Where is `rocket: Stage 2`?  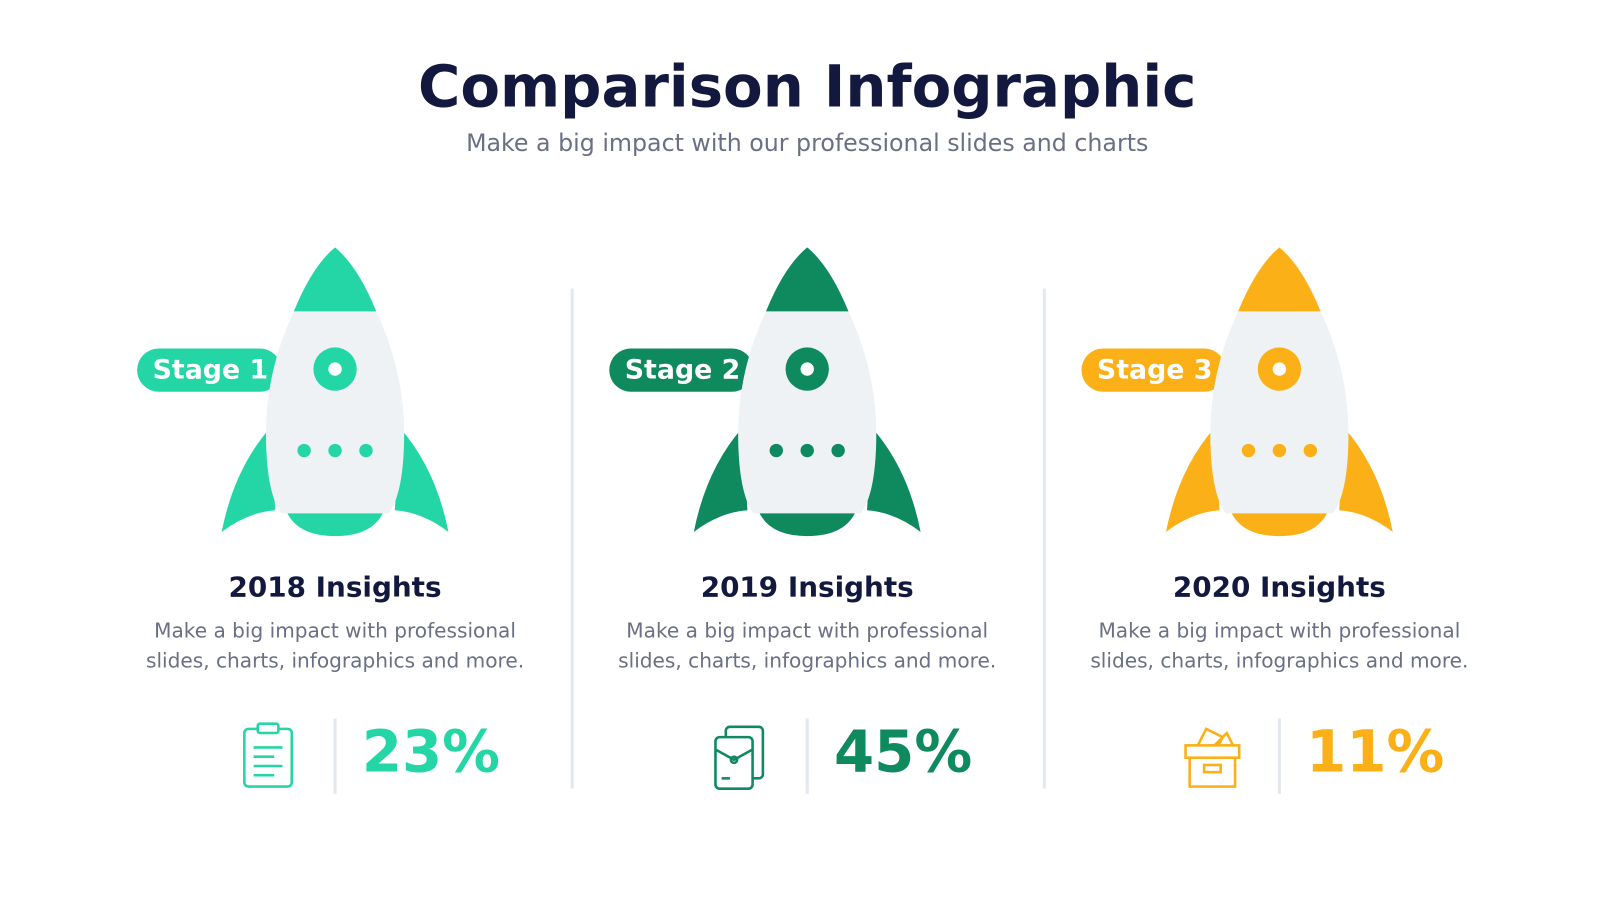
rocket: Stage 2 is located at coordinates (765, 392).